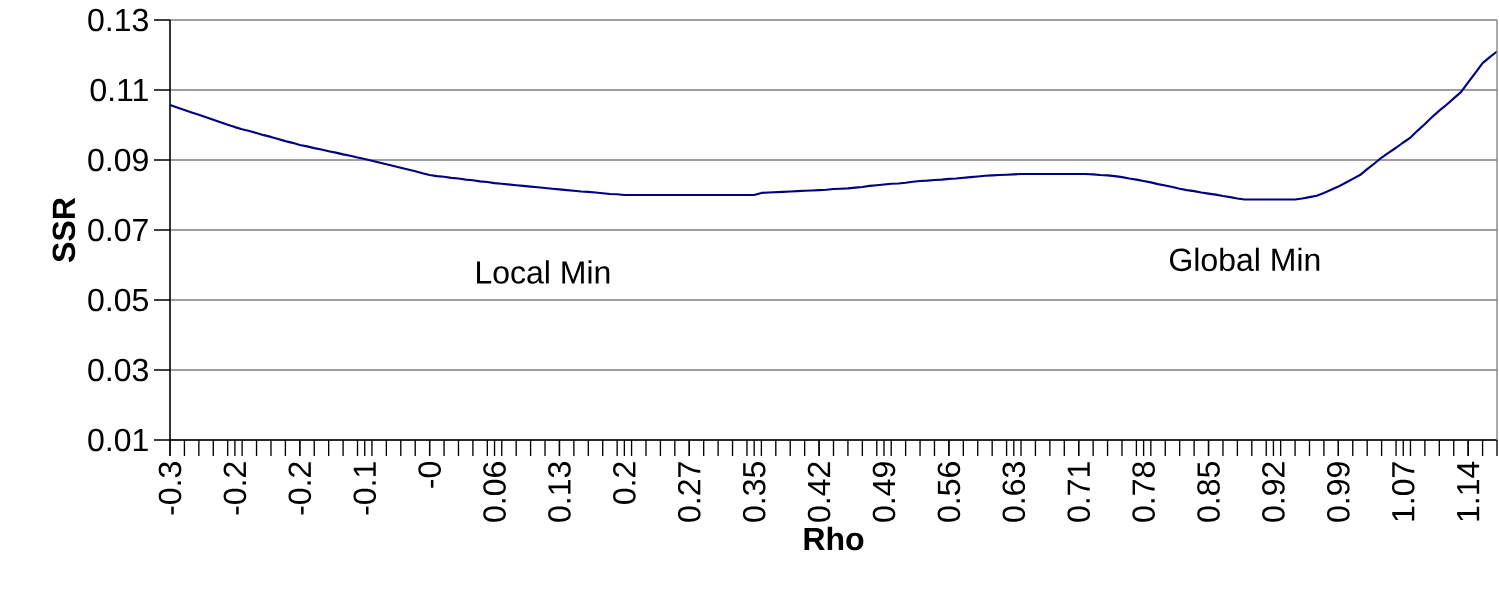 Image resolution: width=1499 pixels, height=608 pixels. Describe the element at coordinates (118, 300) in the screenshot. I see `y-tick-label: 0.05` at that location.